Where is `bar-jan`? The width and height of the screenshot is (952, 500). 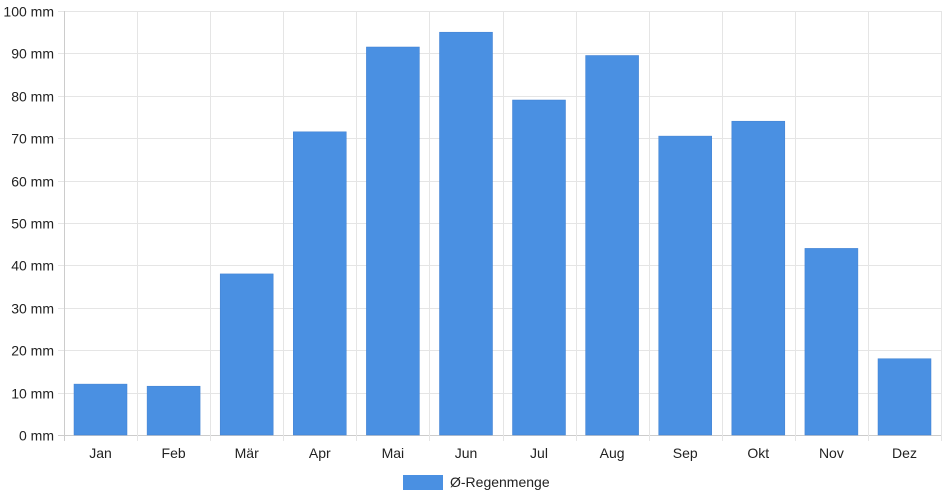 bar-jan is located at coordinates (100, 409).